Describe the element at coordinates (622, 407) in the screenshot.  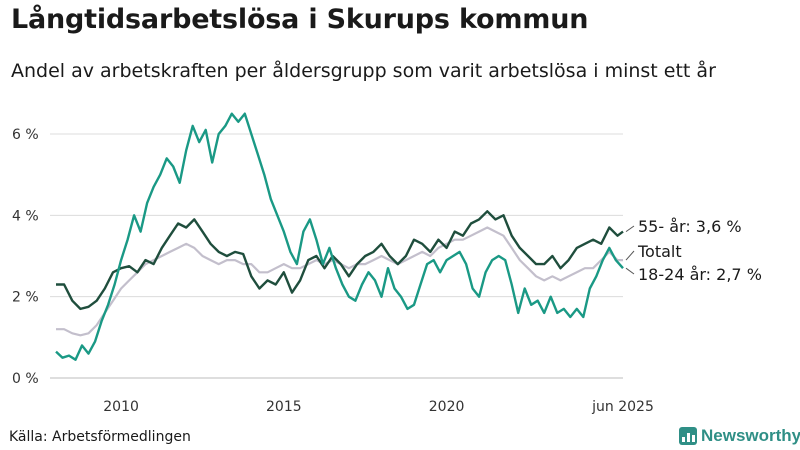
I see `x-tick-label: jun 2025` at that location.